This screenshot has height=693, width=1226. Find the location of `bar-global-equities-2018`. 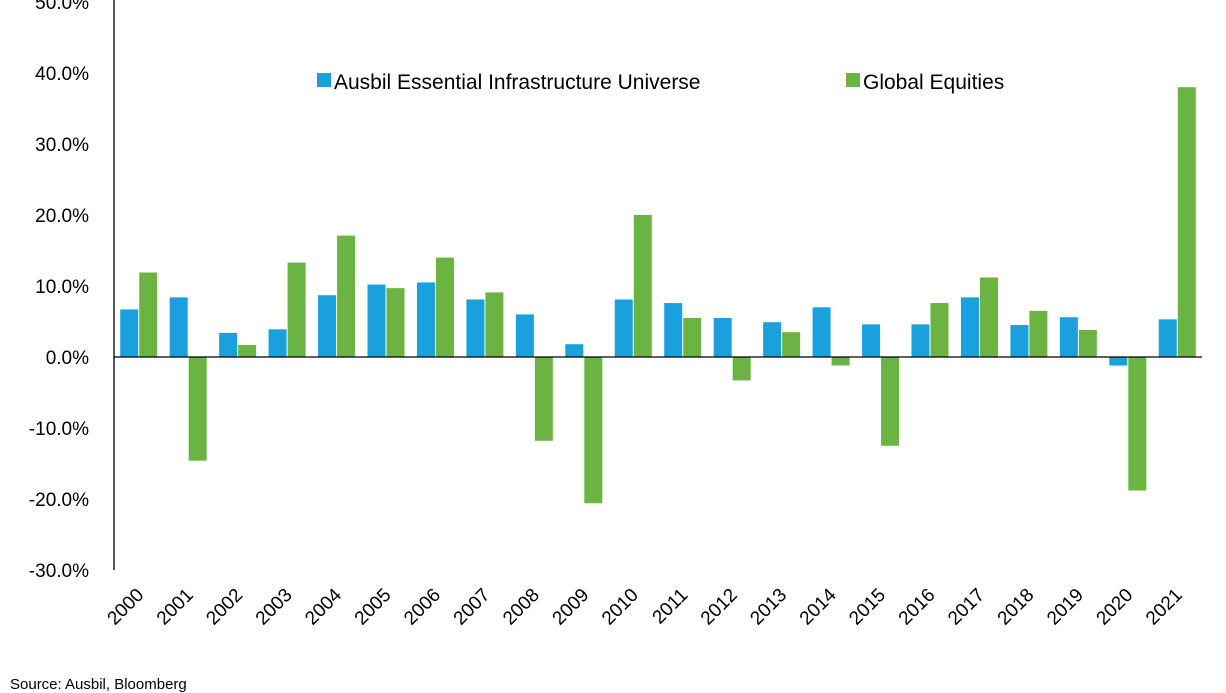

bar-global-equities-2018 is located at coordinates (1038, 333).